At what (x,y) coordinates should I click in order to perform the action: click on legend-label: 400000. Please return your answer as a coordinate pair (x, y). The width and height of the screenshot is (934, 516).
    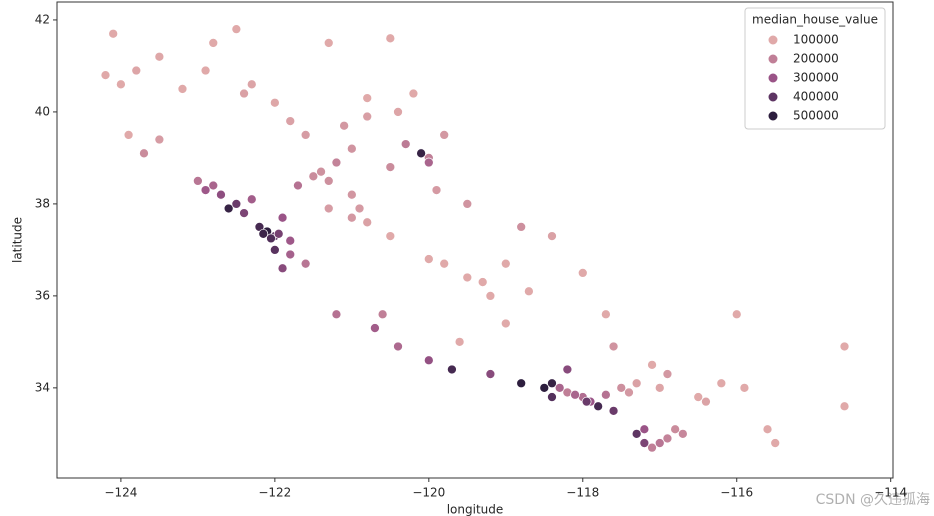
    Looking at the image, I should click on (816, 97).